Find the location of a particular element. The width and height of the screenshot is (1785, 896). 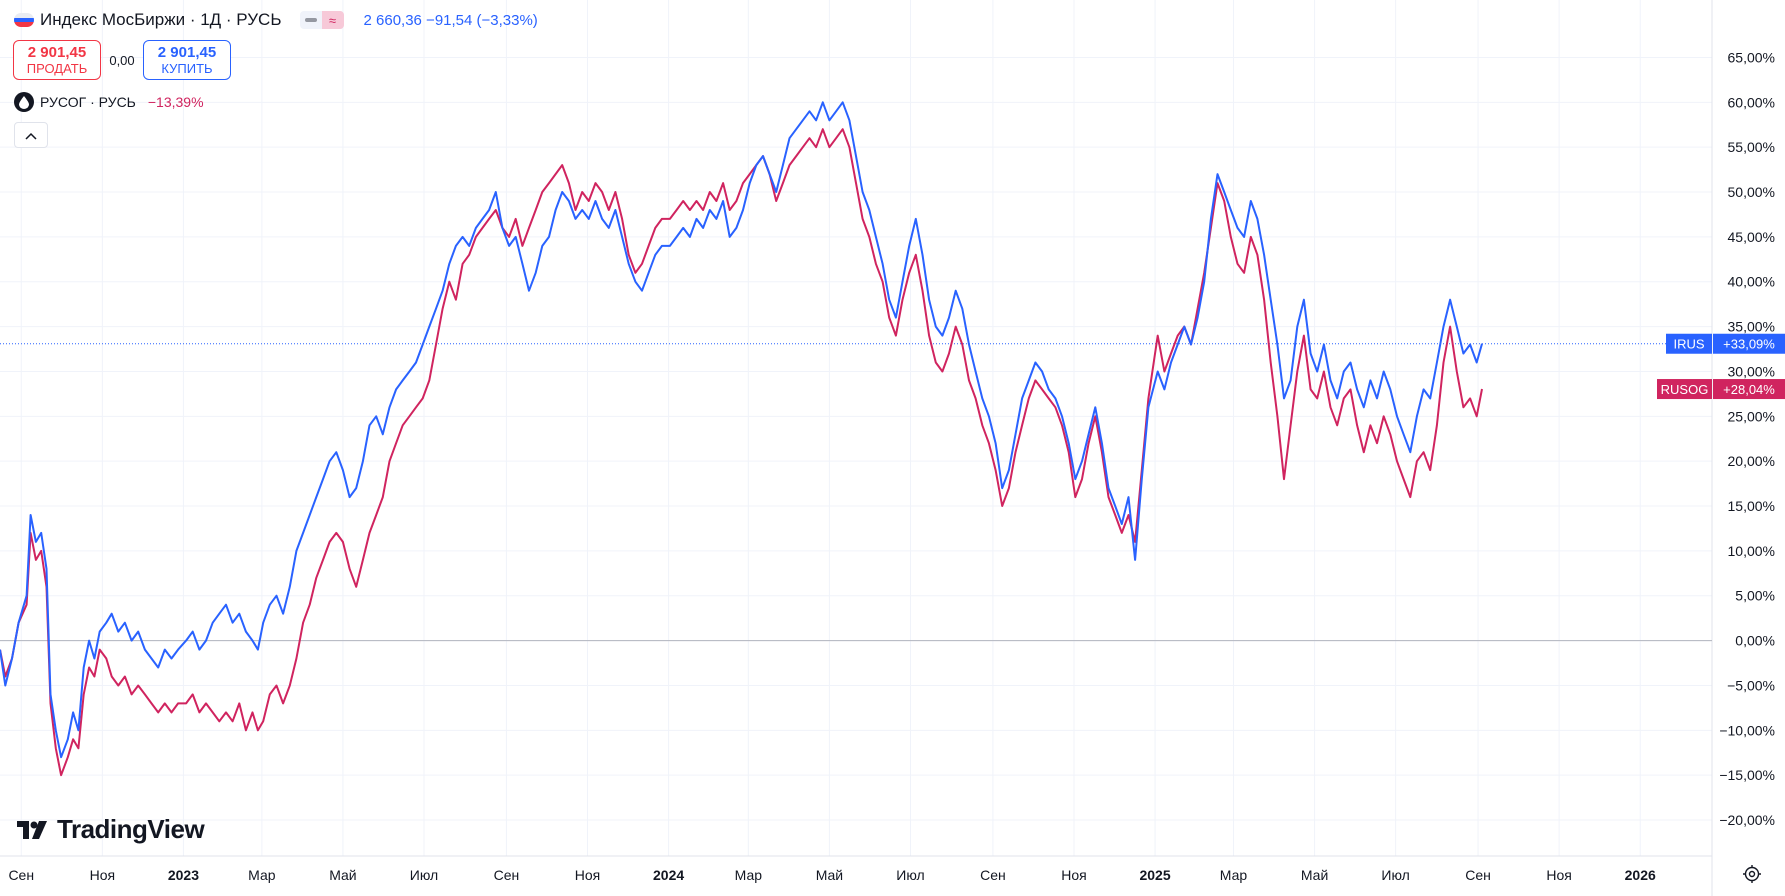

oil-drop-icon is located at coordinates (24, 102).